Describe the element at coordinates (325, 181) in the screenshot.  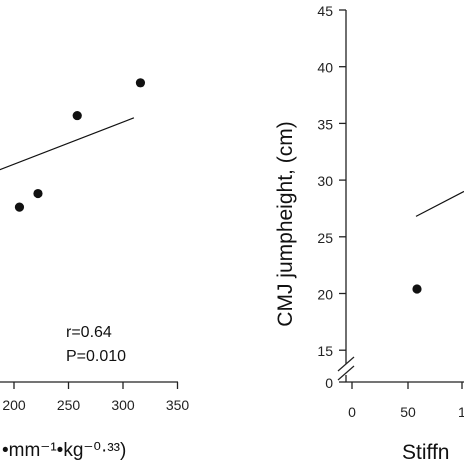
I see `right-y-tick-label: 30` at that location.